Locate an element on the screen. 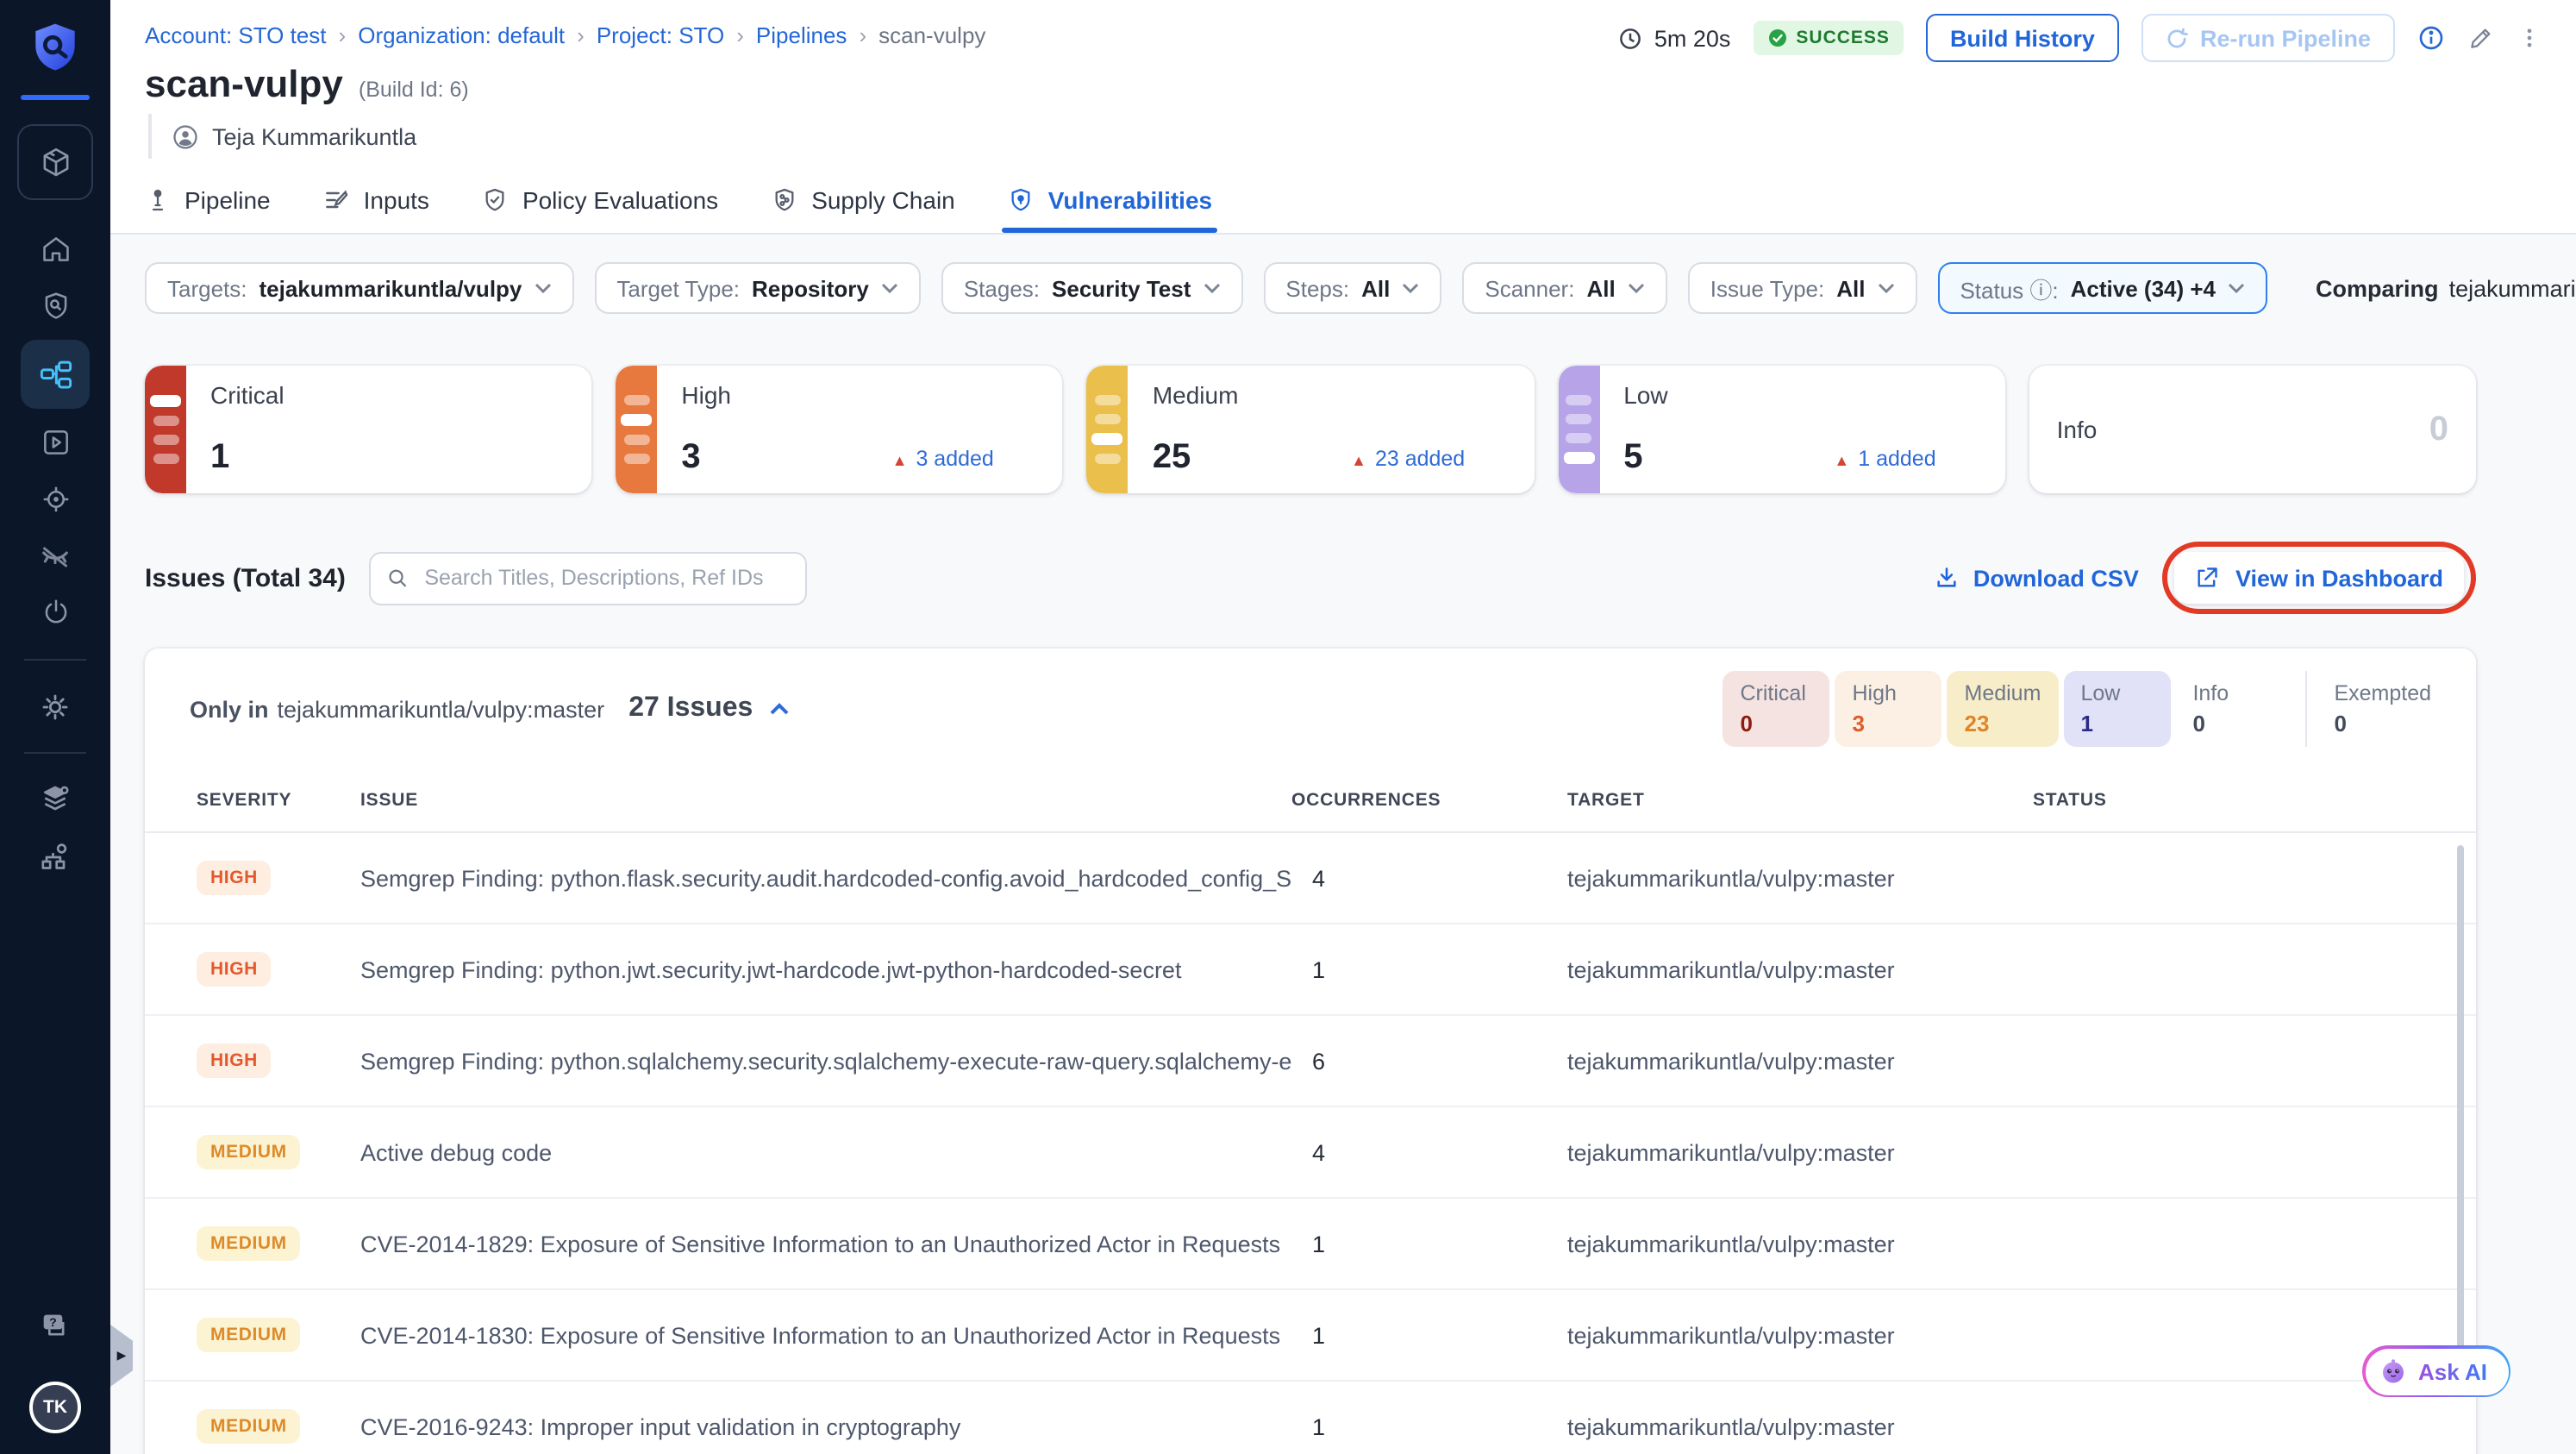  shield-search-icon is located at coordinates (55, 305).